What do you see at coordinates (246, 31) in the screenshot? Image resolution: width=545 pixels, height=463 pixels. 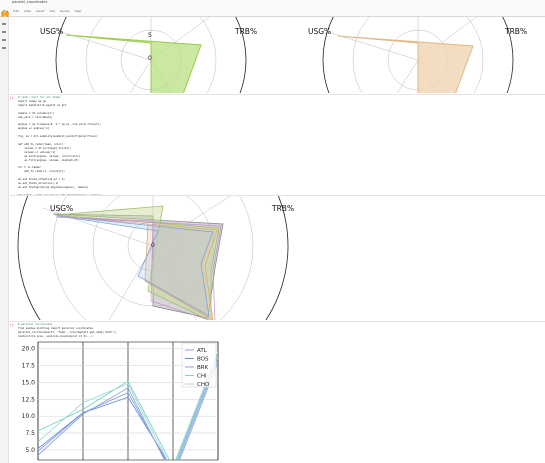 I see `axis-label-trb-left: TRB%` at bounding box center [246, 31].